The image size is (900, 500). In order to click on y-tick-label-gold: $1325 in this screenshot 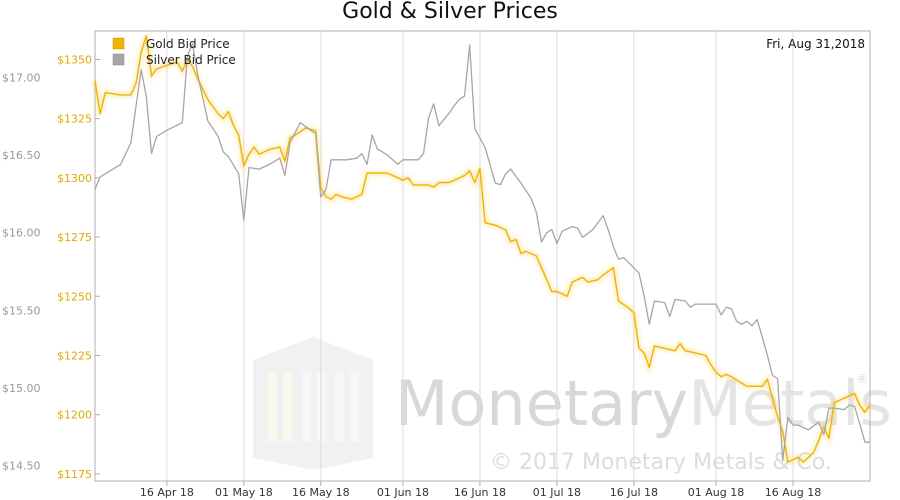, I will do `click(74, 119)`.